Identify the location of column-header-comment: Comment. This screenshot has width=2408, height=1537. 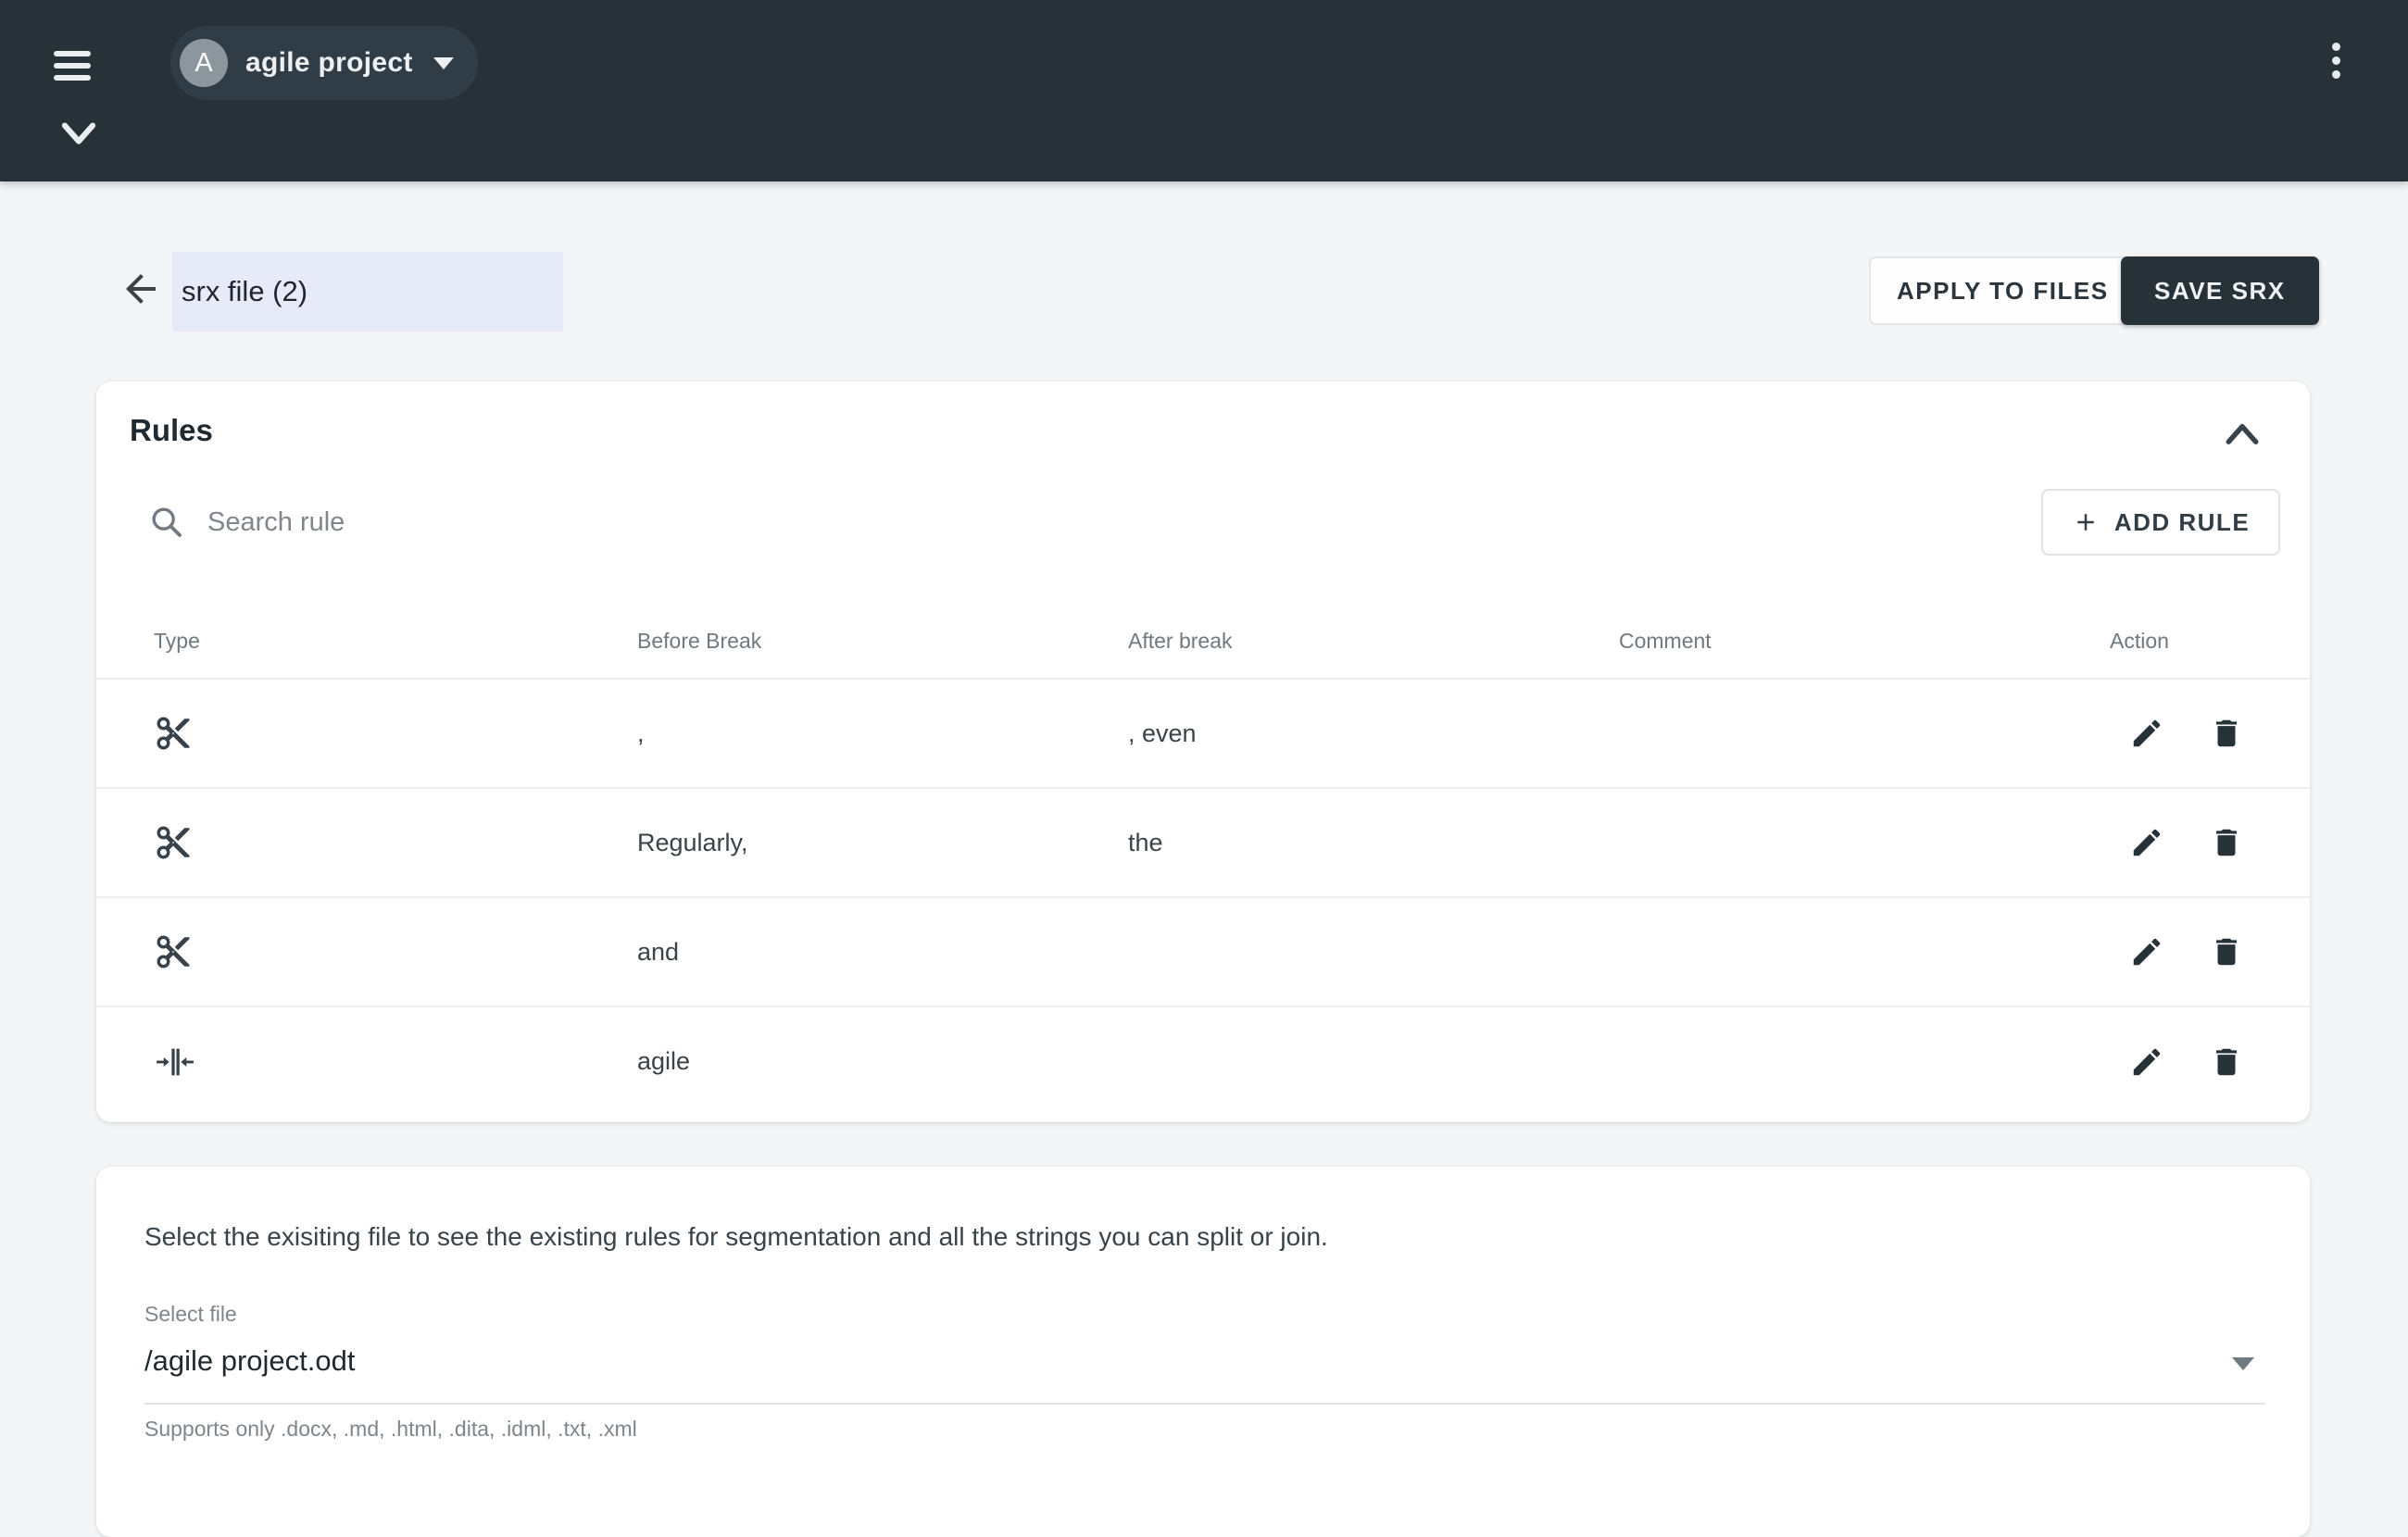
(1665, 641).